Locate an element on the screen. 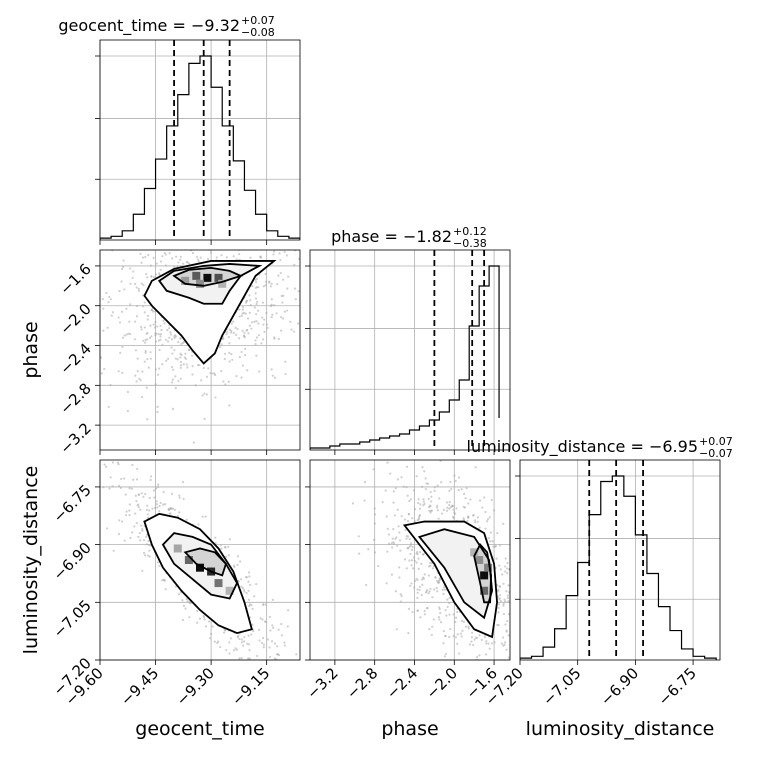 The image size is (760, 760). tick-label-y: −2.0 is located at coordinates (75, 319).